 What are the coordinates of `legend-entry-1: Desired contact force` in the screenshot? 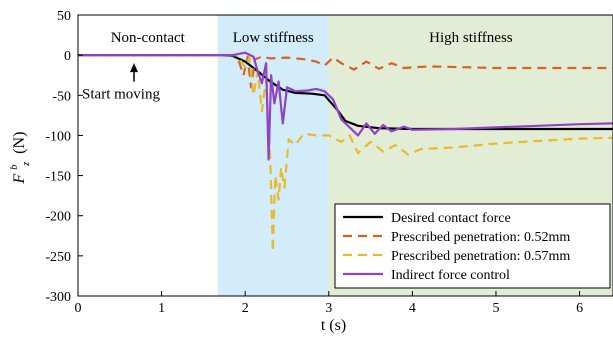 It's located at (451, 218).